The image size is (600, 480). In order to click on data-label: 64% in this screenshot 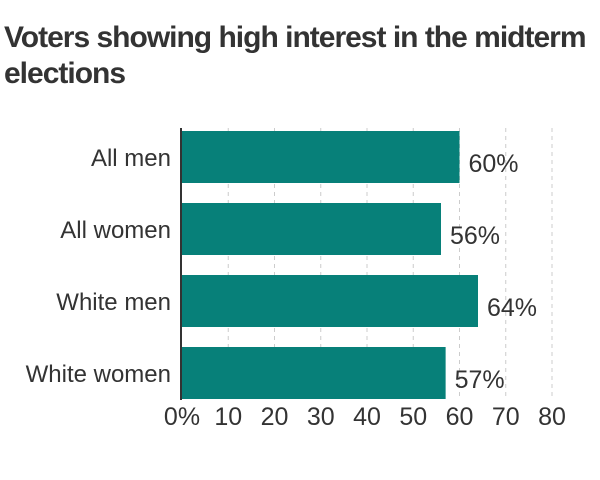, I will do `click(512, 308)`.